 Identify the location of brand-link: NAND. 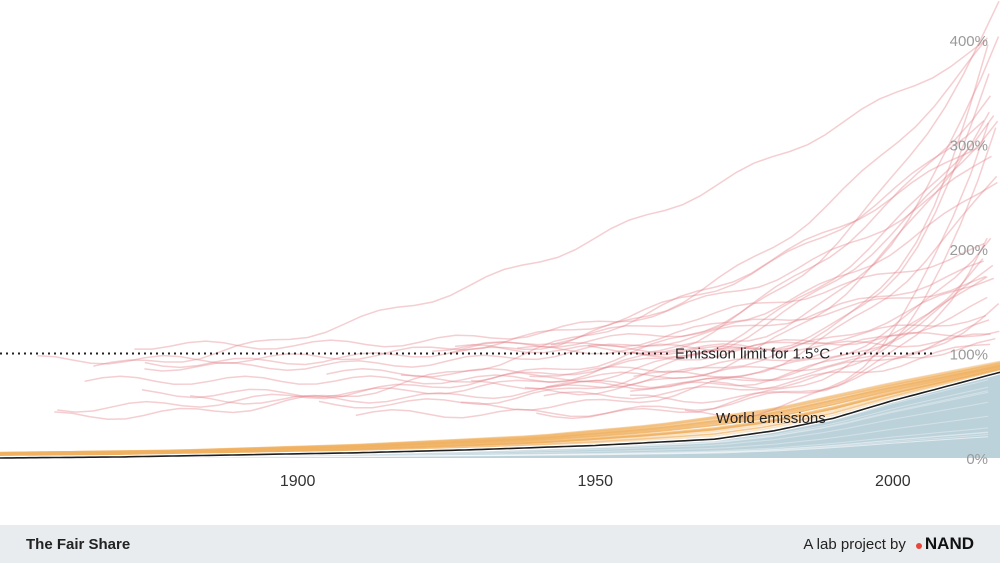
(944, 544).